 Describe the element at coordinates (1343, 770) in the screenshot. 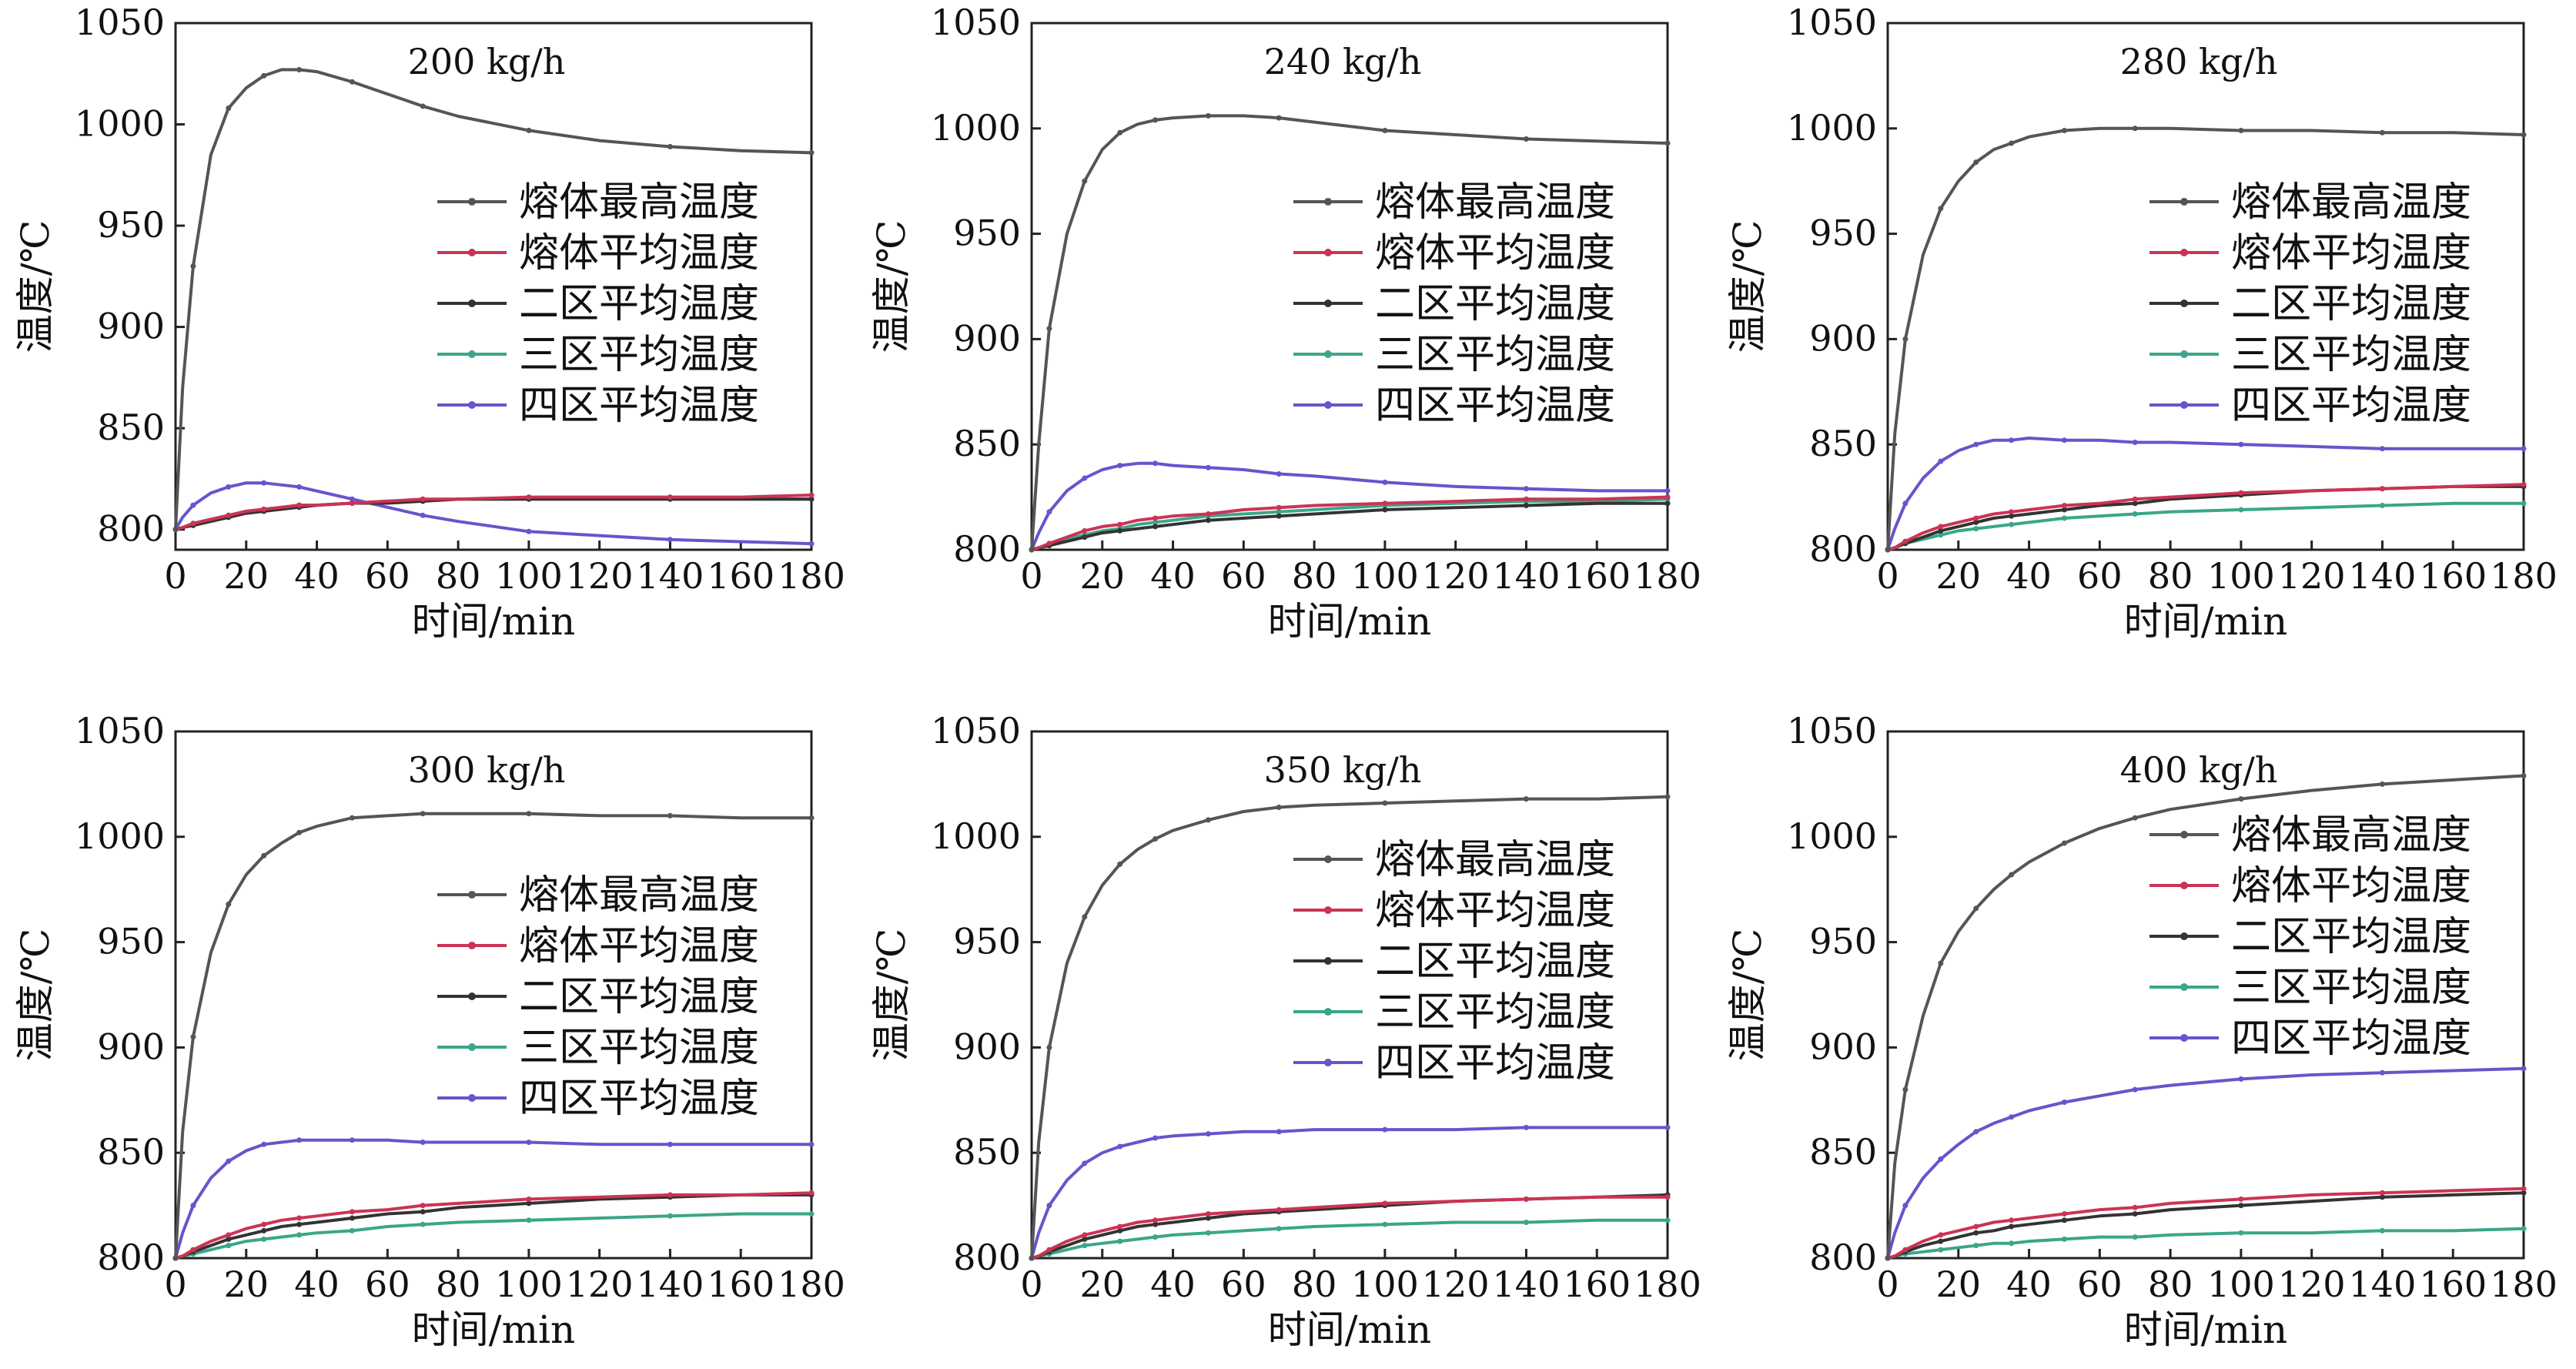

I see `chart-title: 350 kg/h` at that location.